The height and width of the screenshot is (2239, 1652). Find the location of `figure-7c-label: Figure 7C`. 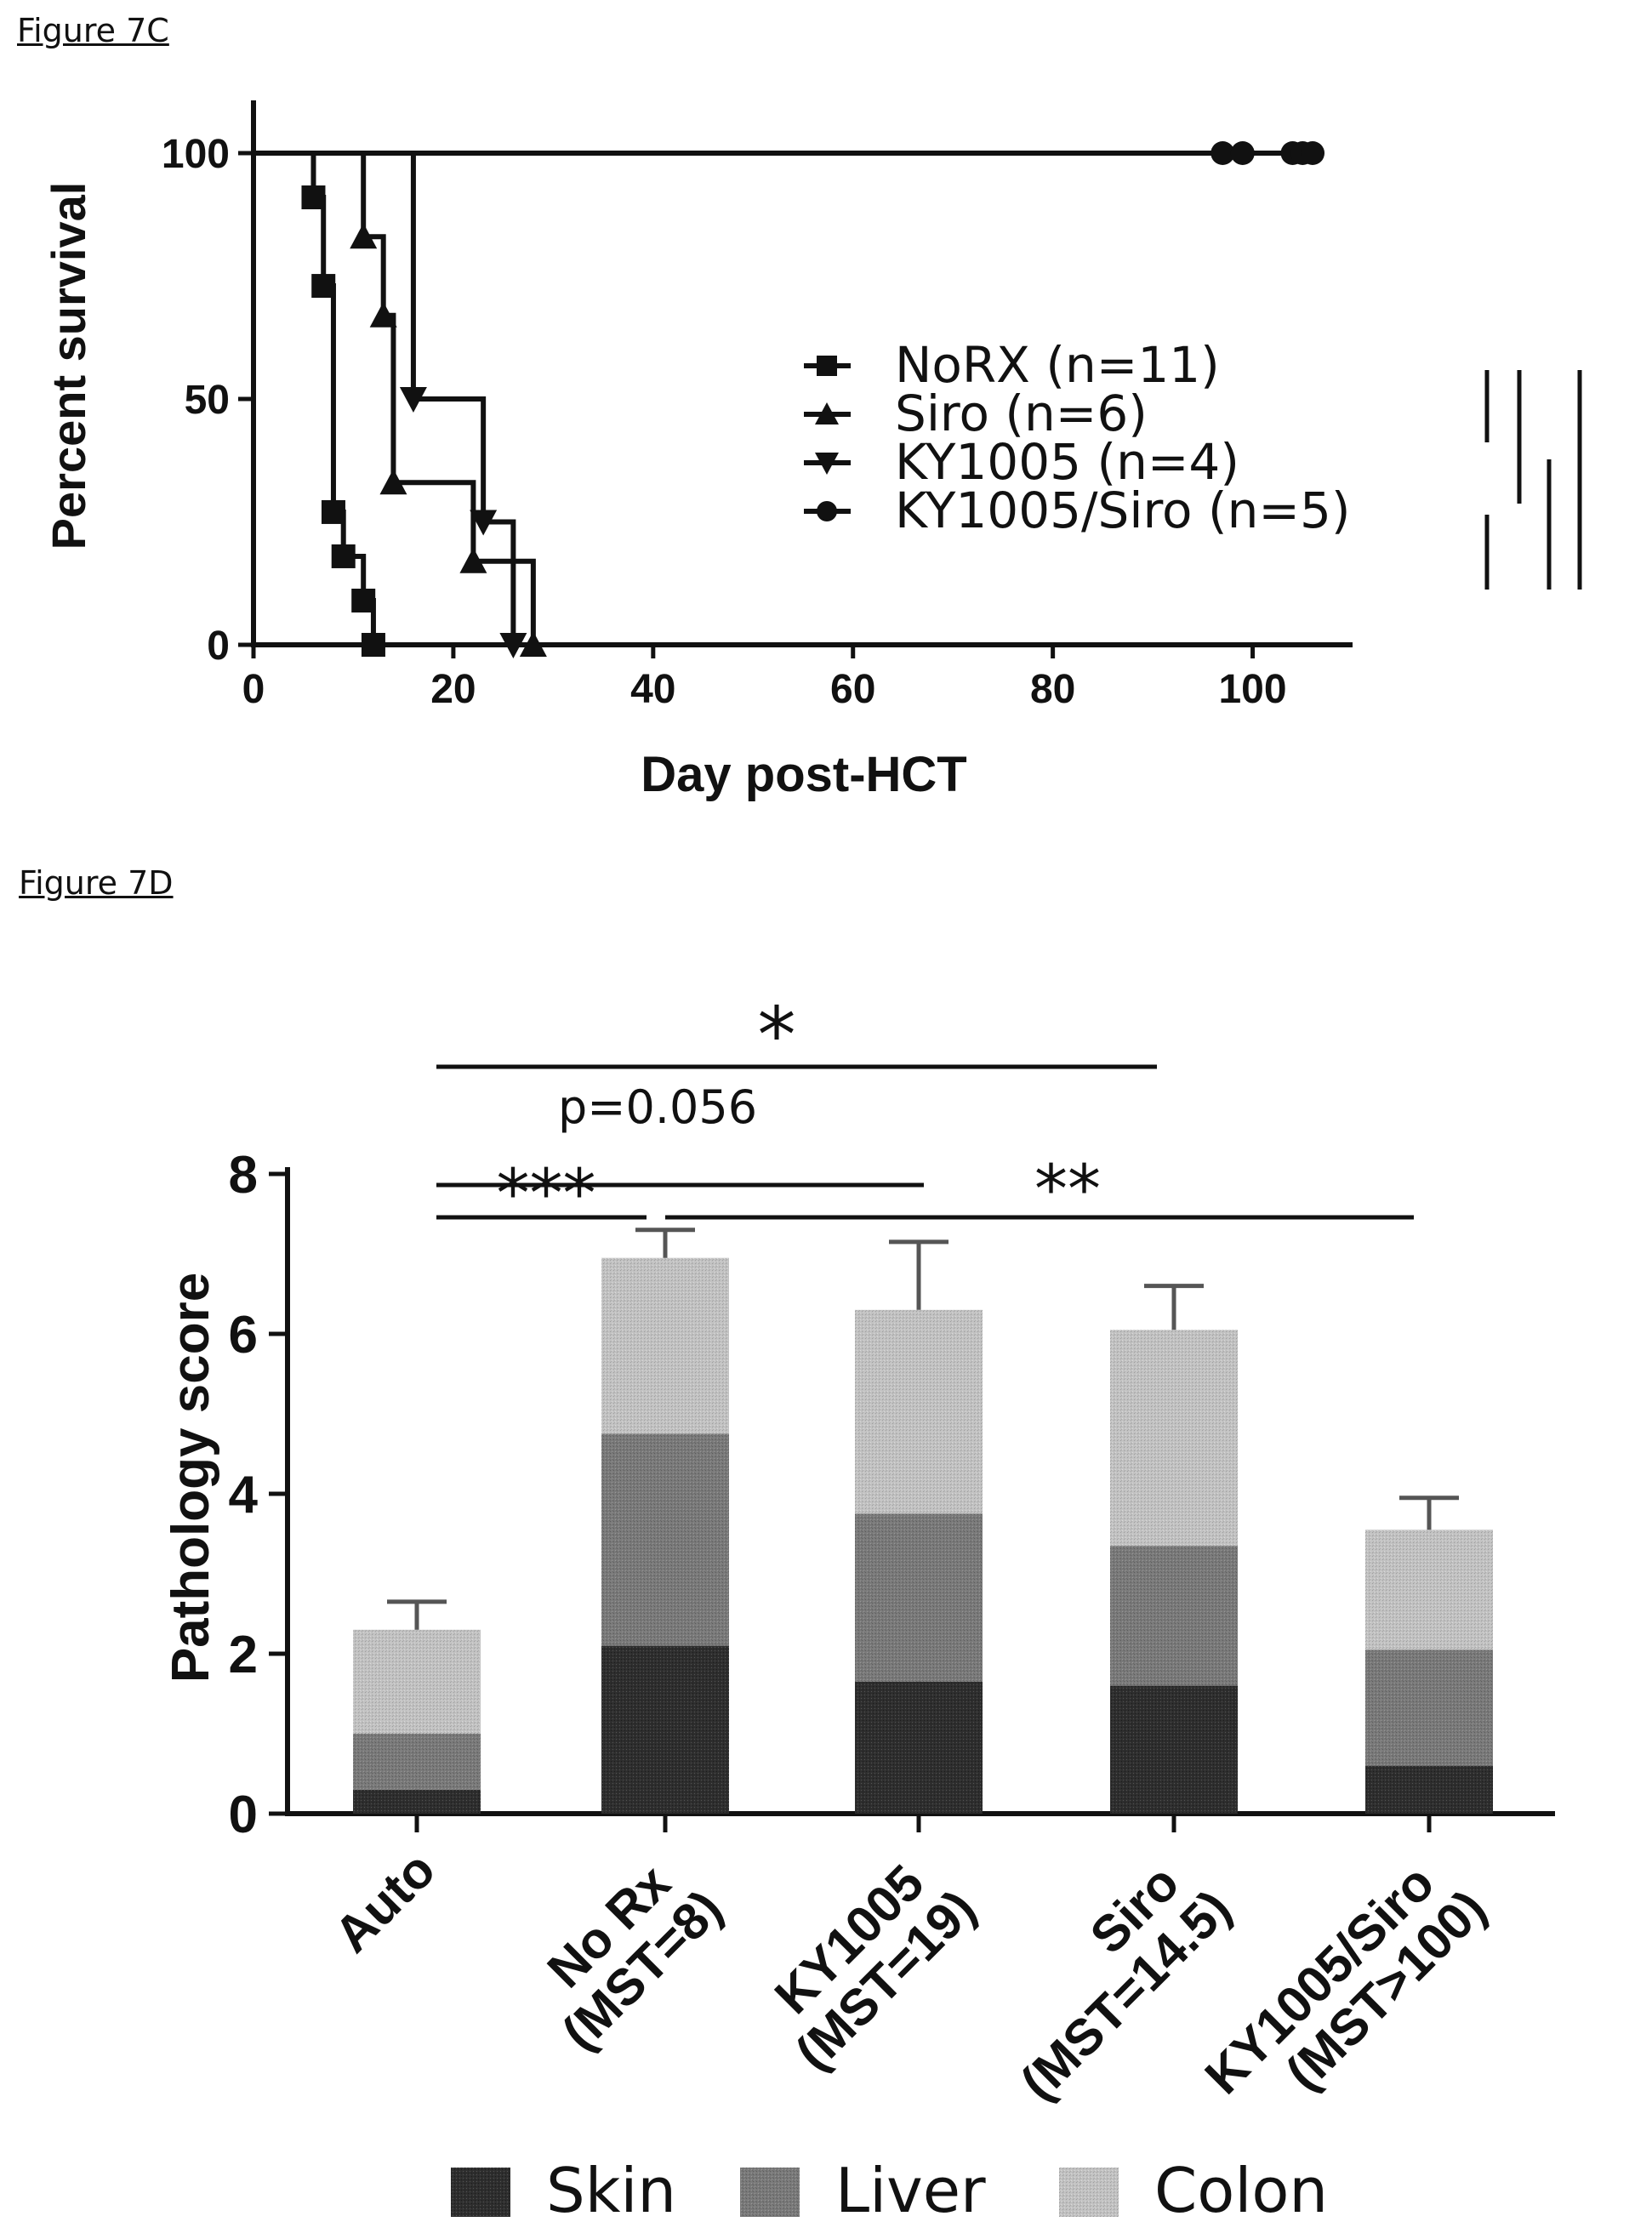

figure-7c-label: Figure 7C is located at coordinates (93, 30).